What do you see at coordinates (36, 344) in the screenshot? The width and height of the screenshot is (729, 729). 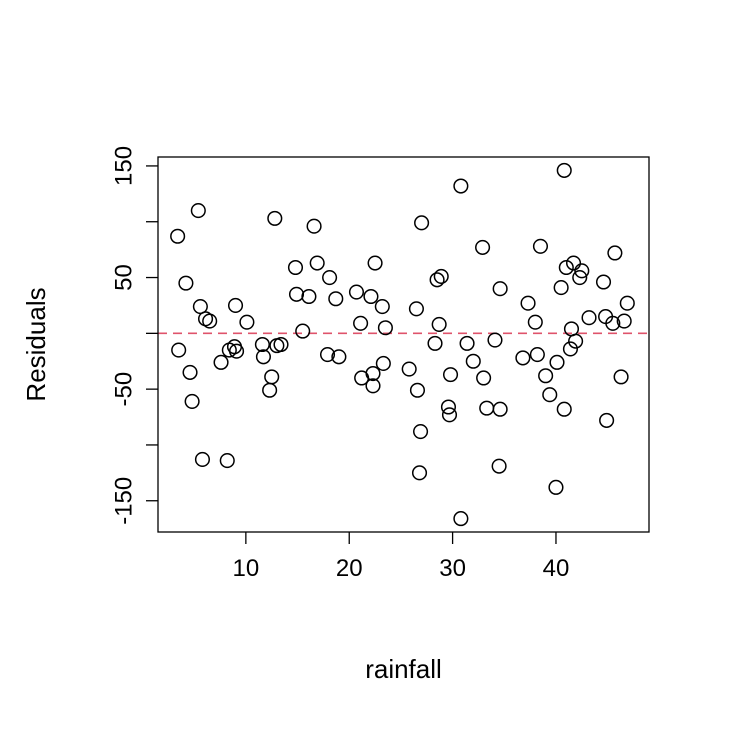 I see `y-axis-title: Residuals` at bounding box center [36, 344].